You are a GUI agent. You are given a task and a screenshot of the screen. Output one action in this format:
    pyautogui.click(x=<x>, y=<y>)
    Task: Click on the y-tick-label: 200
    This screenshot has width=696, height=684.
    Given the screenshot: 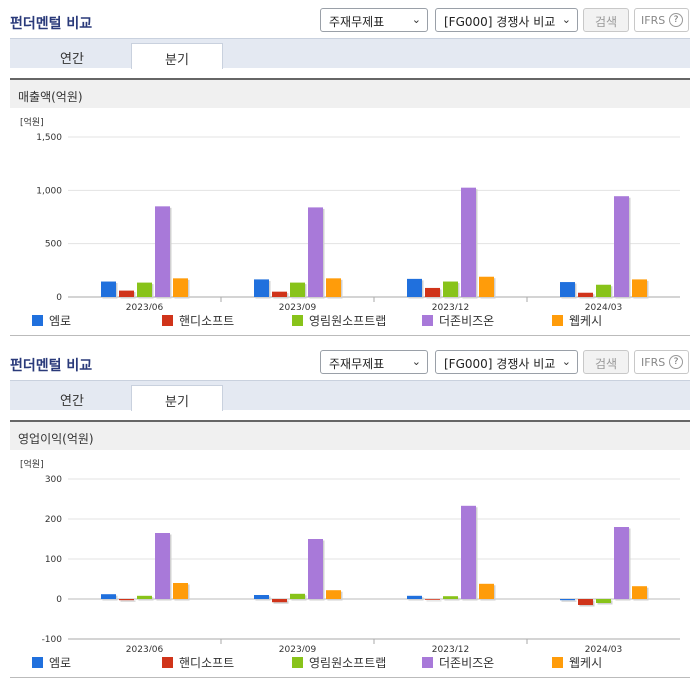 What is the action you would take?
    pyautogui.click(x=53, y=520)
    